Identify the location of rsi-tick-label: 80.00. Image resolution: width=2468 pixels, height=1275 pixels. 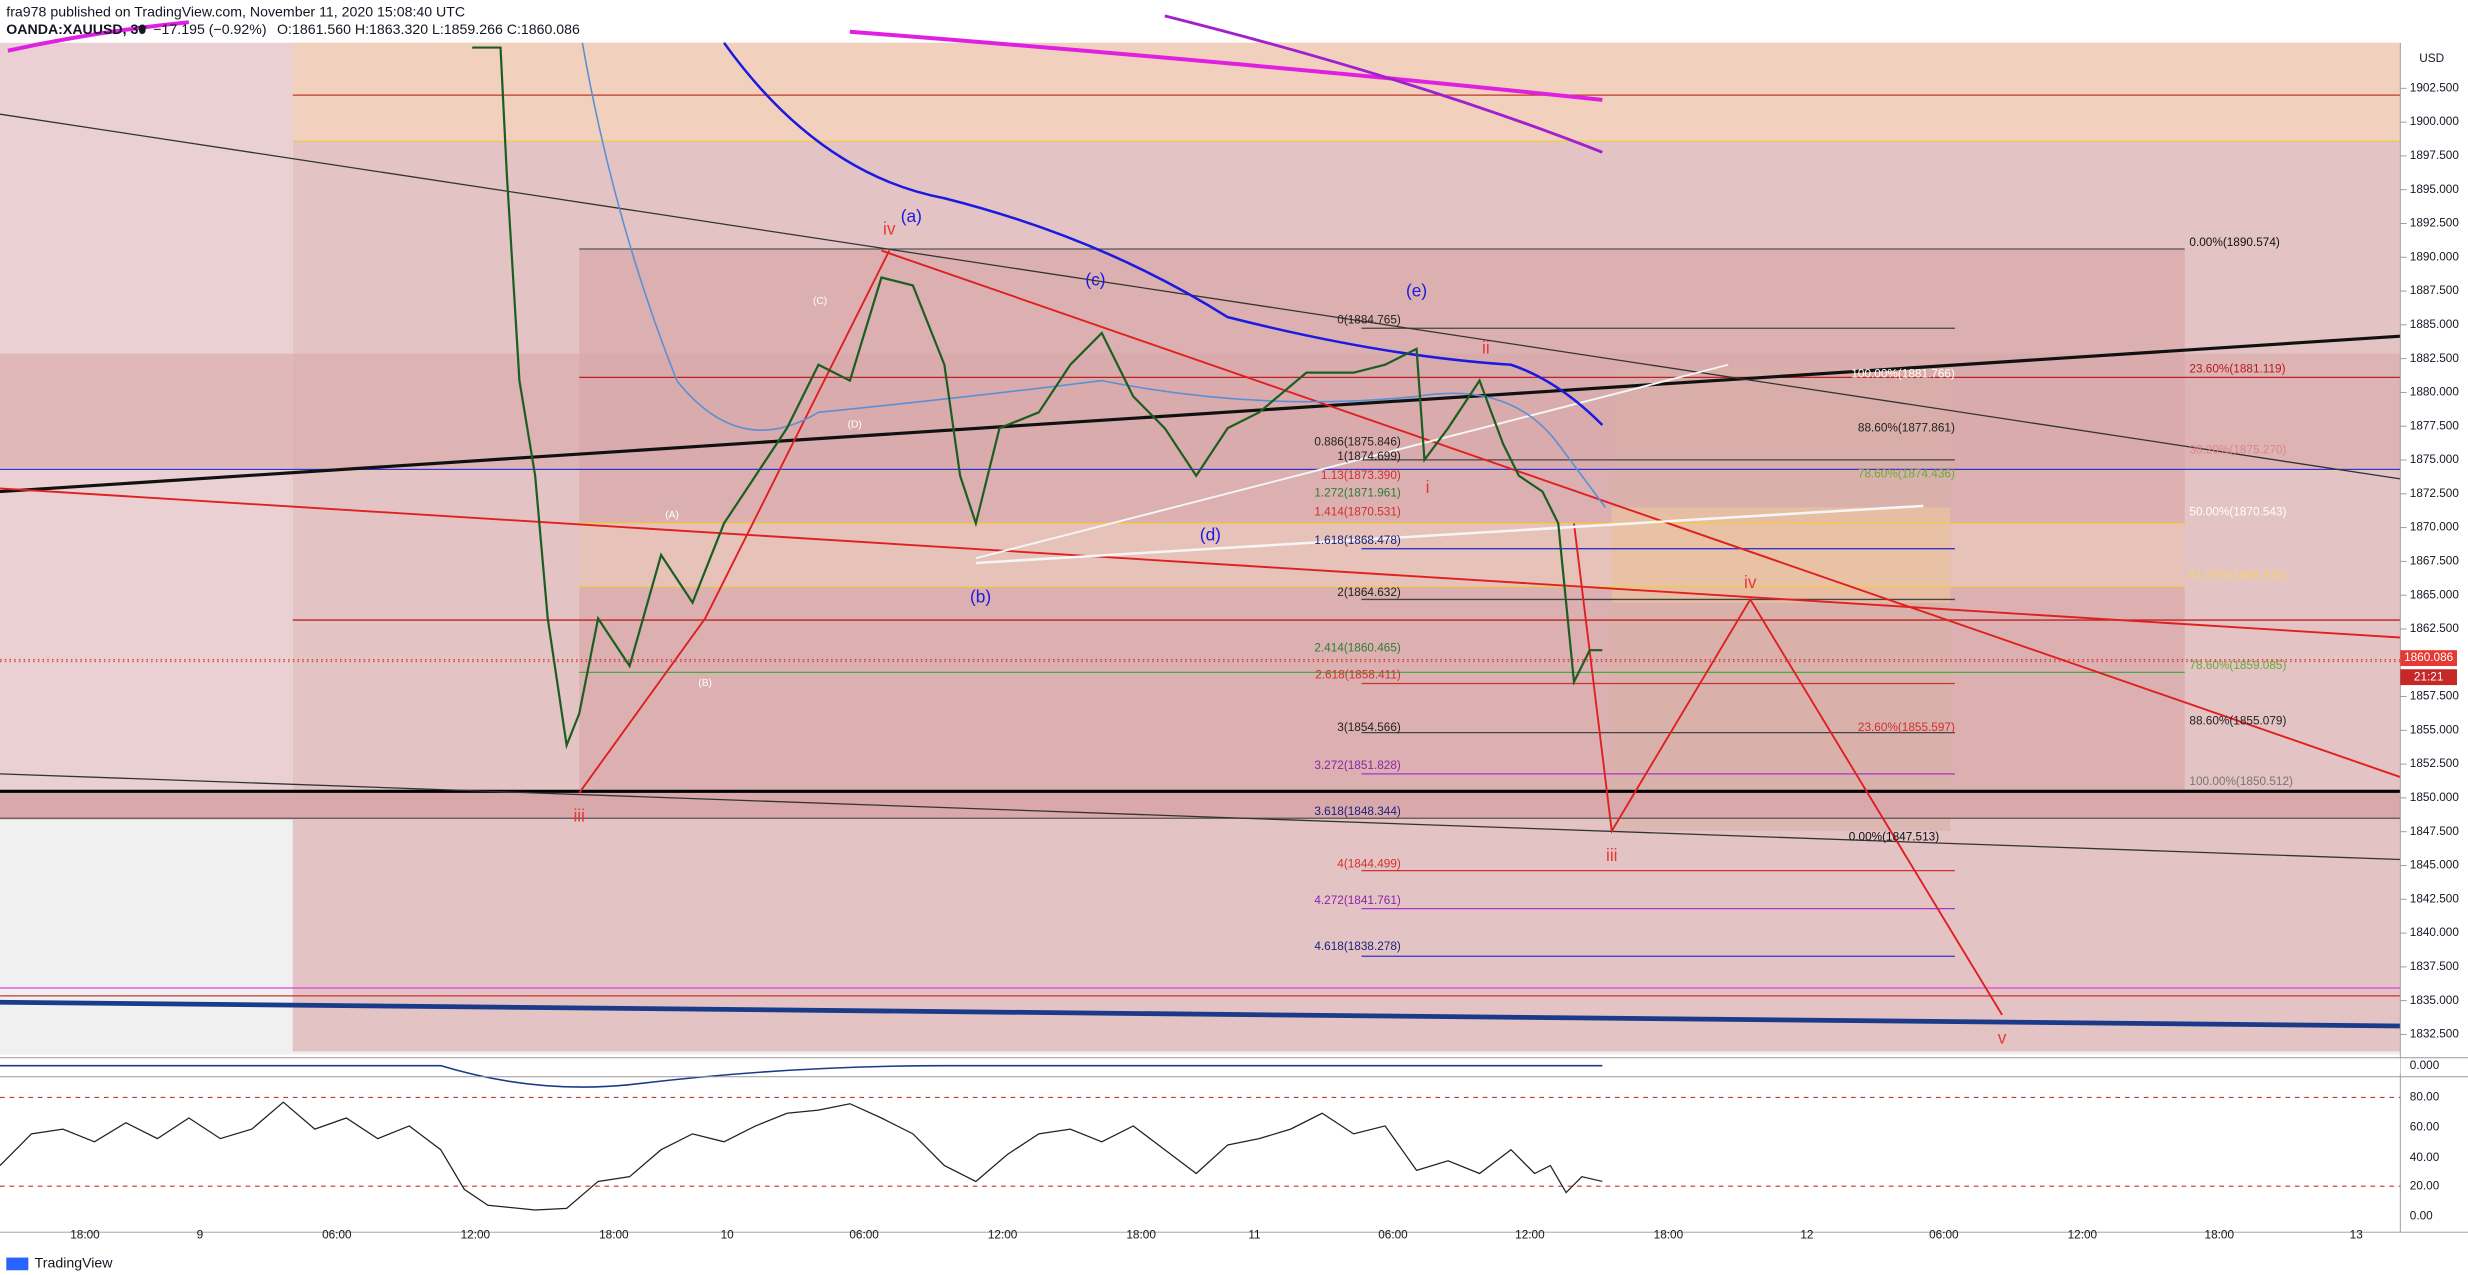
(2425, 1096).